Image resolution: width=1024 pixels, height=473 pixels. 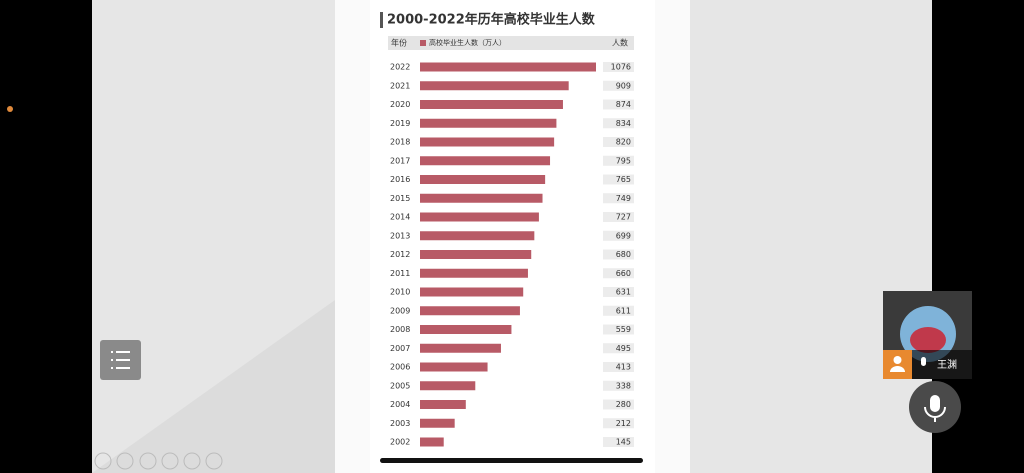 I want to click on toolbar-more, so click(x=214, y=461).